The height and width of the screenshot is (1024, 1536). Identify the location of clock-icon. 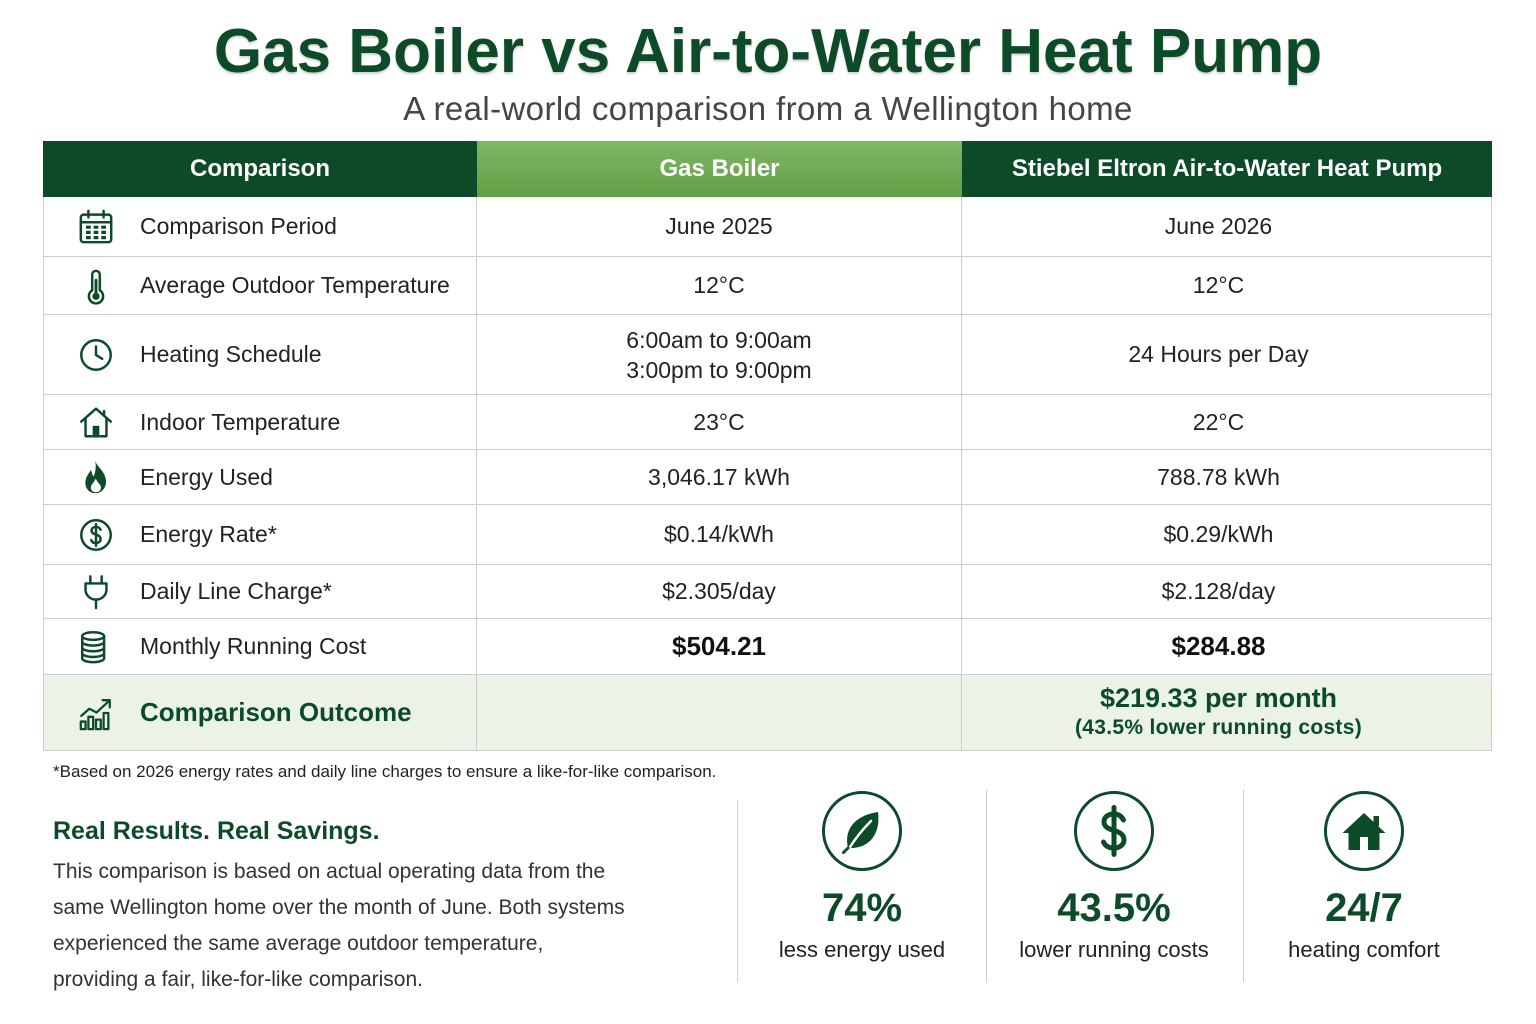
(96, 354).